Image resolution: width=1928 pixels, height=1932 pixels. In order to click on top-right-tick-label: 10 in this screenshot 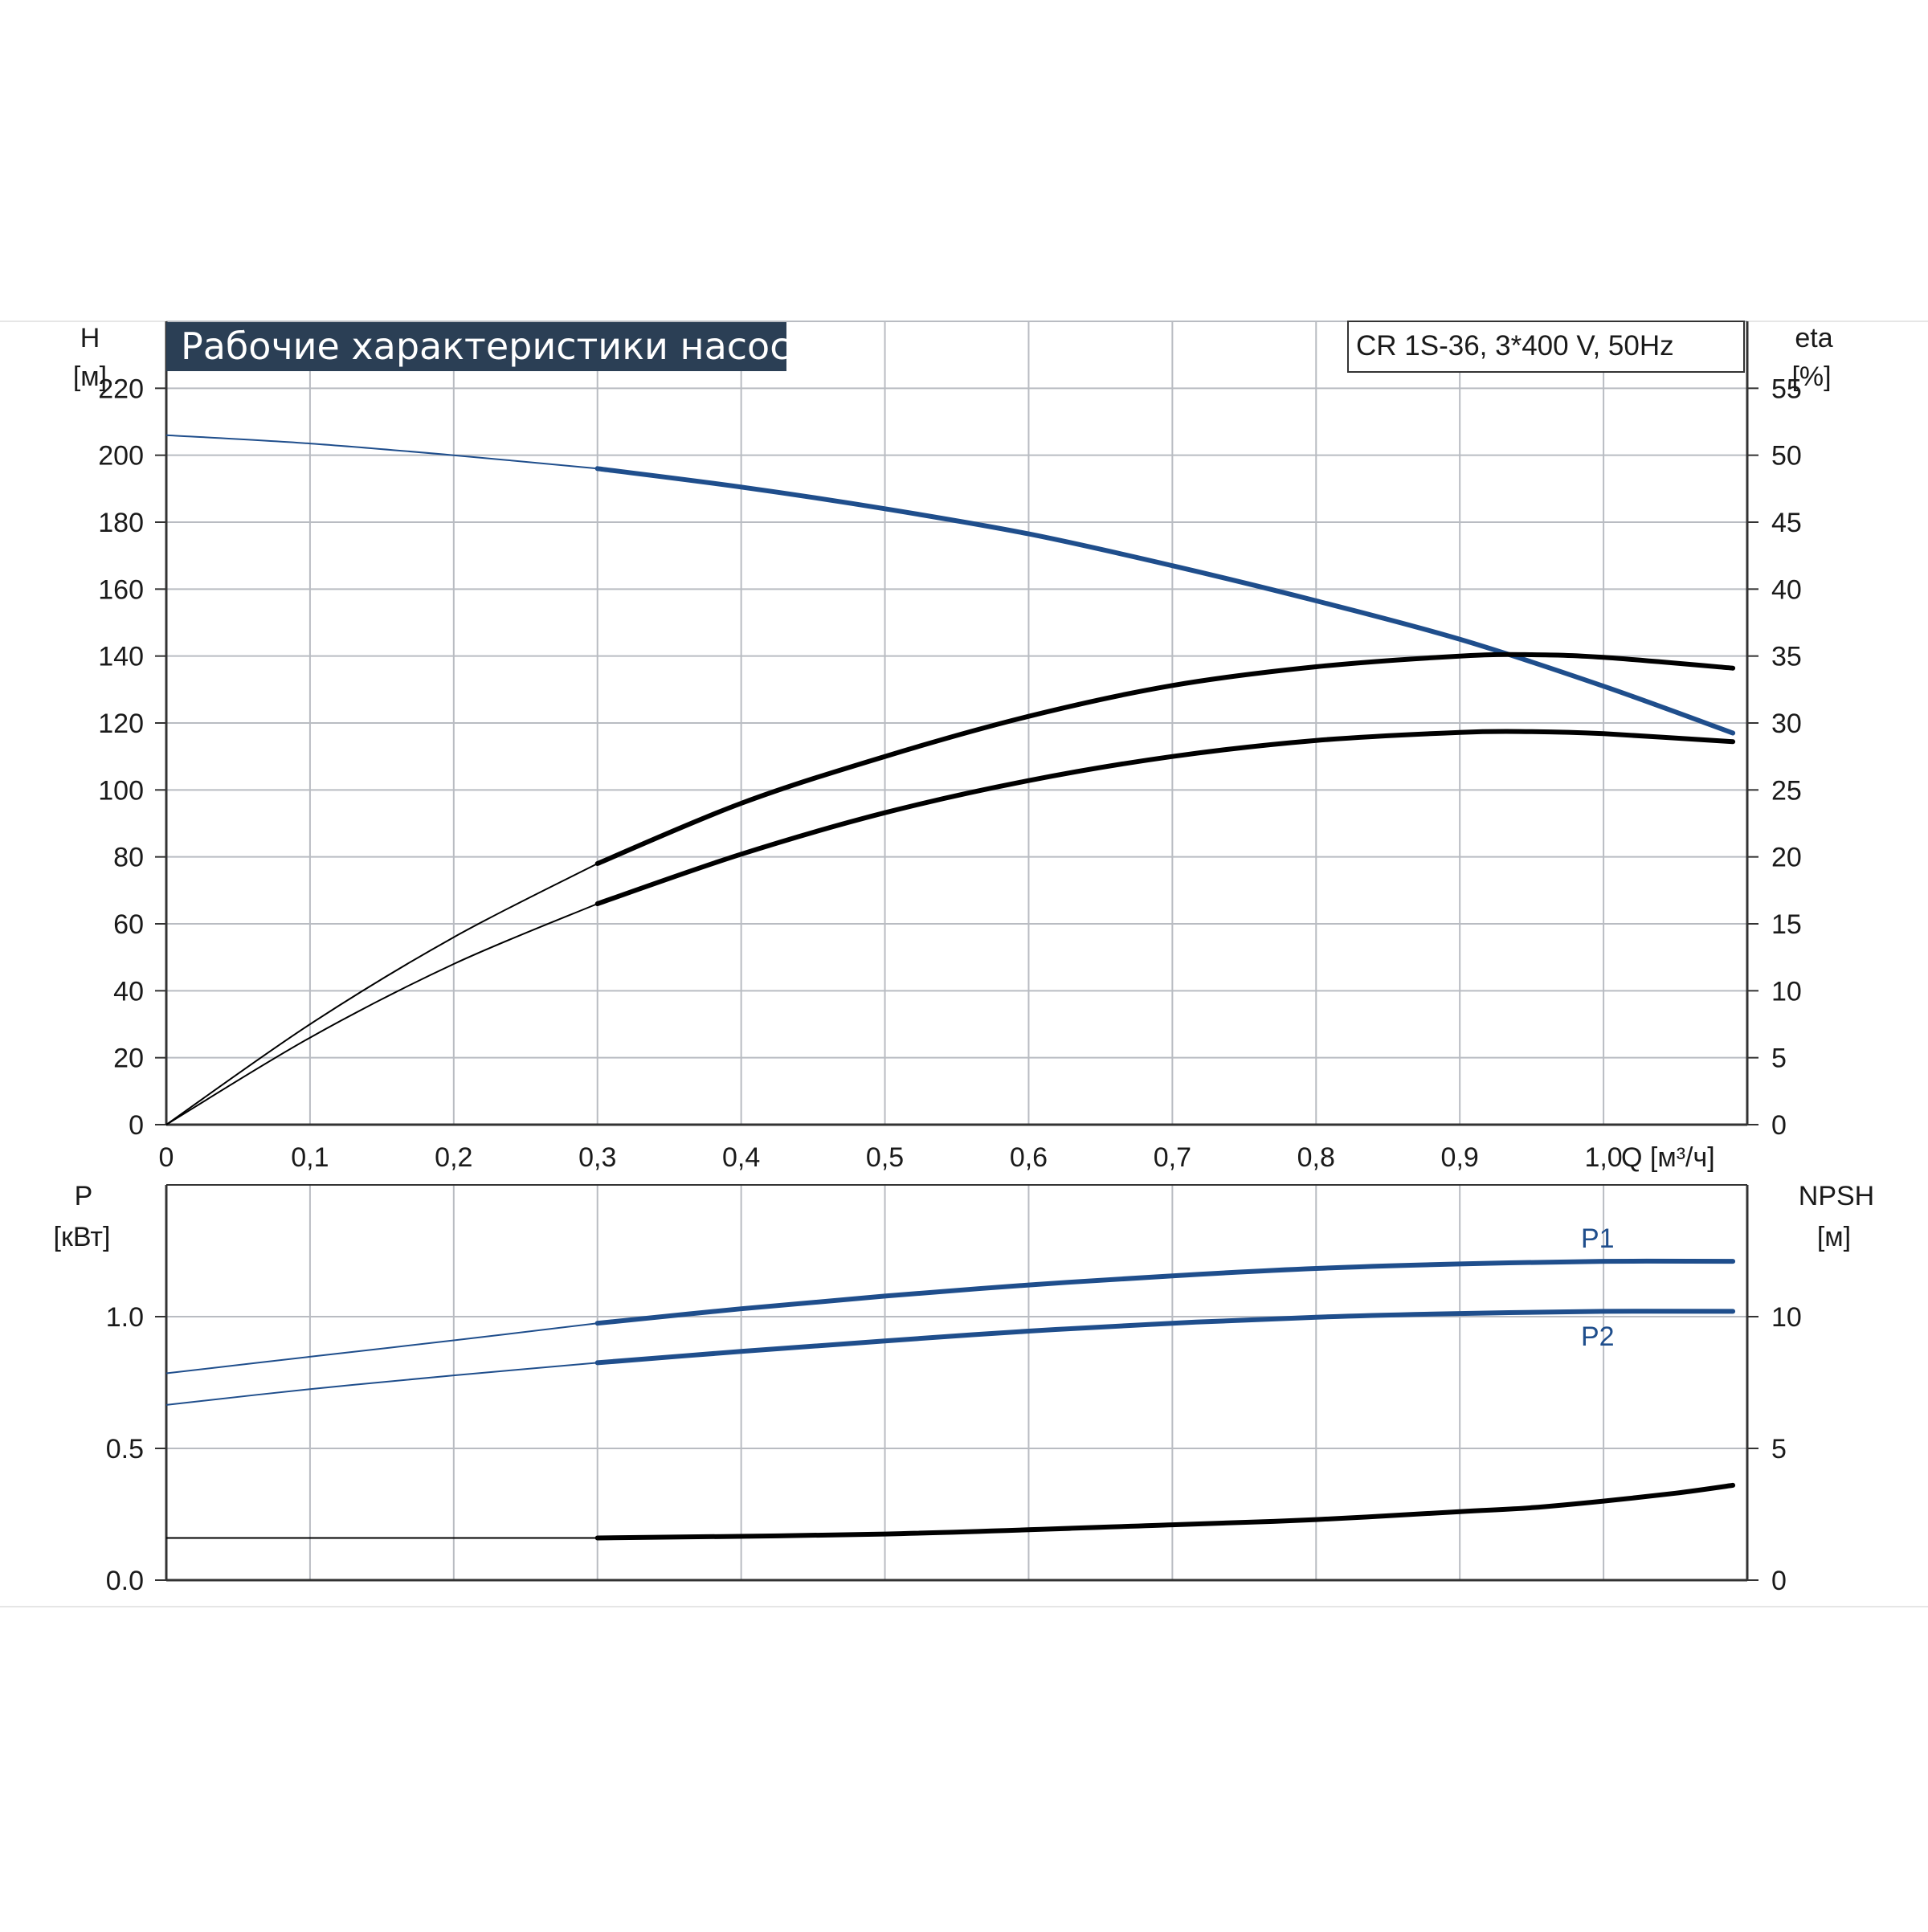, I will do `click(1787, 991)`.